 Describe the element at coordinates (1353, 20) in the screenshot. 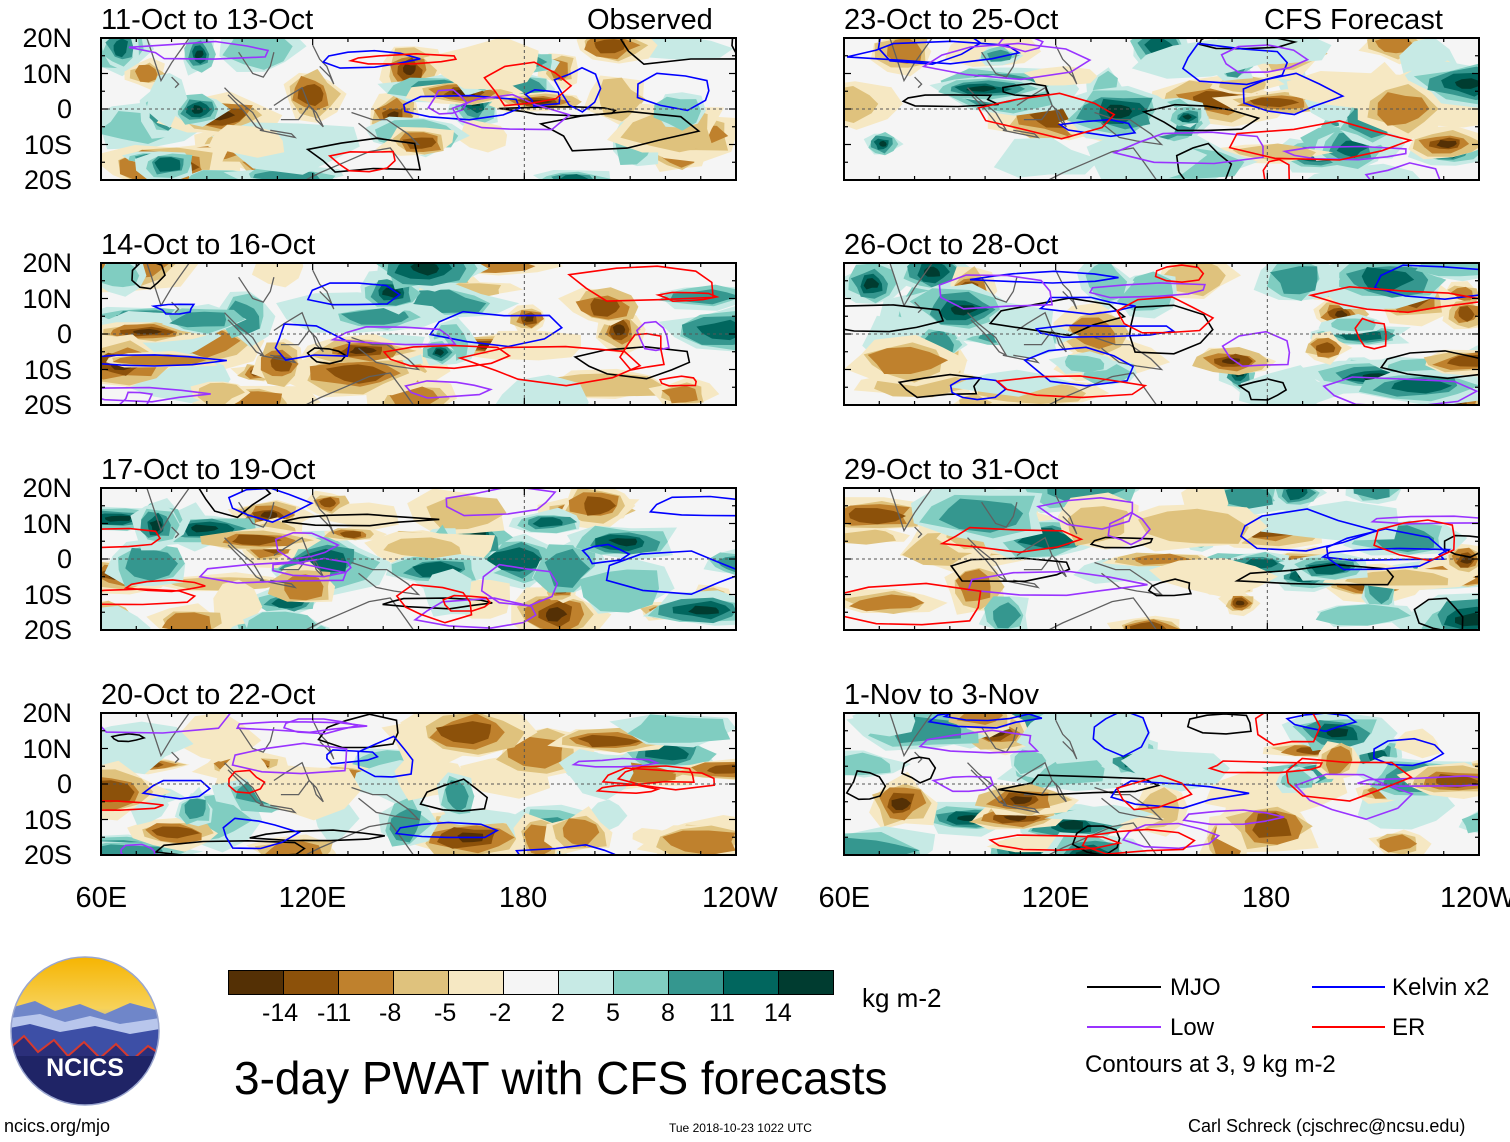

I see `column-label-cfs-forecast: CFS Forecast` at that location.